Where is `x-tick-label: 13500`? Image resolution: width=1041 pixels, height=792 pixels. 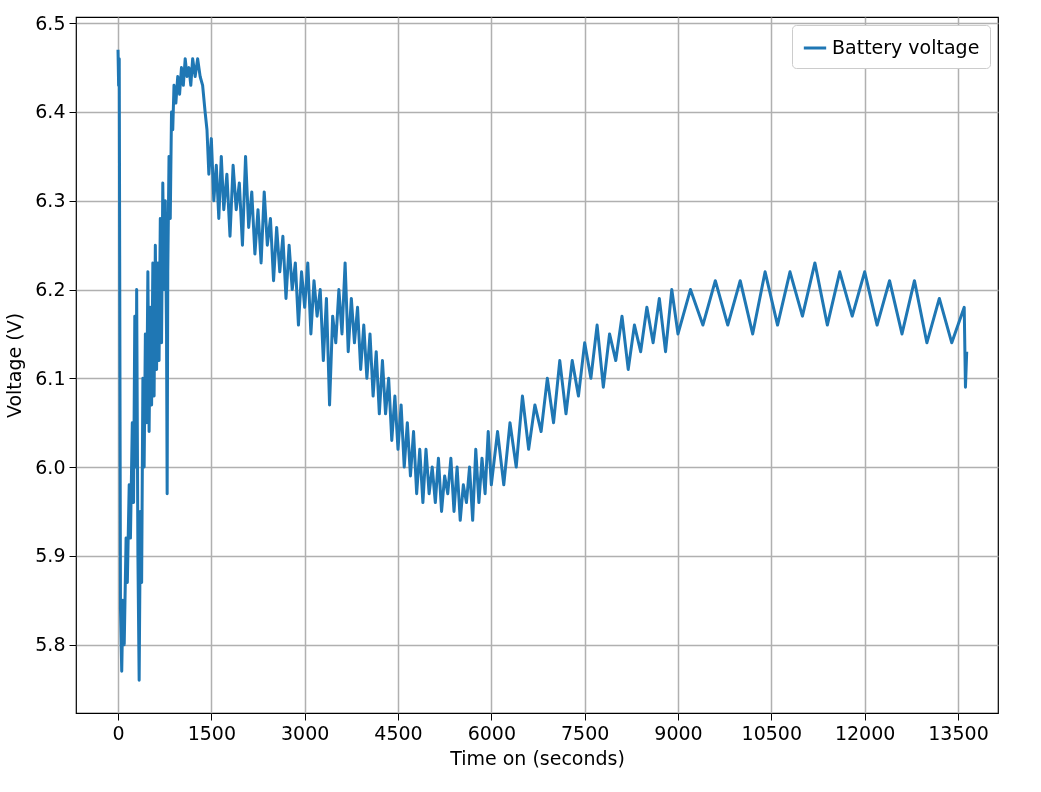
x-tick-label: 13500 is located at coordinates (958, 732).